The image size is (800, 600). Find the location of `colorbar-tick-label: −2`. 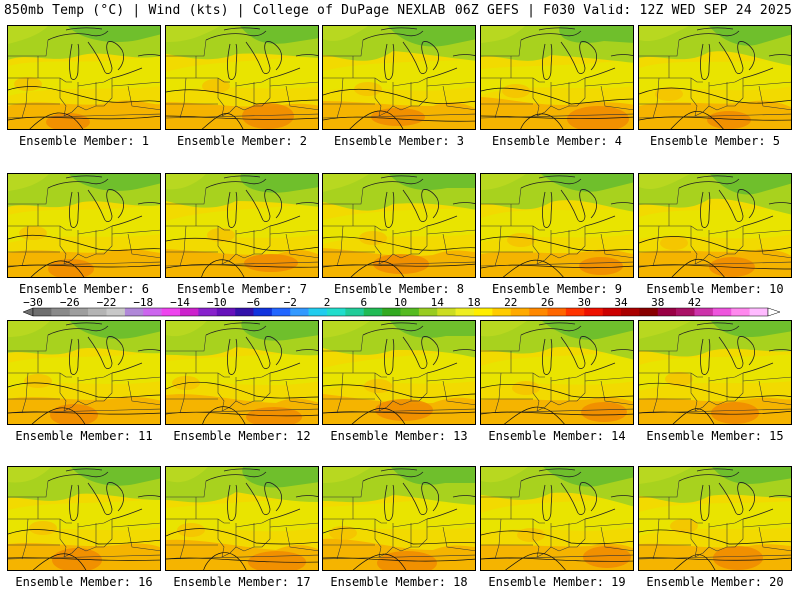

colorbar-tick-label: −2 is located at coordinates (290, 303).